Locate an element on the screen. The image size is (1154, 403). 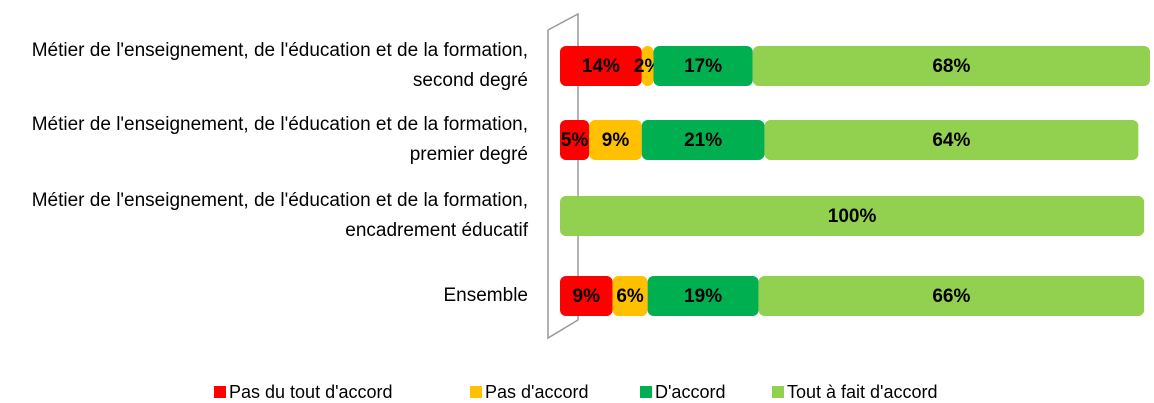
data-label: 66% is located at coordinates (951, 296).